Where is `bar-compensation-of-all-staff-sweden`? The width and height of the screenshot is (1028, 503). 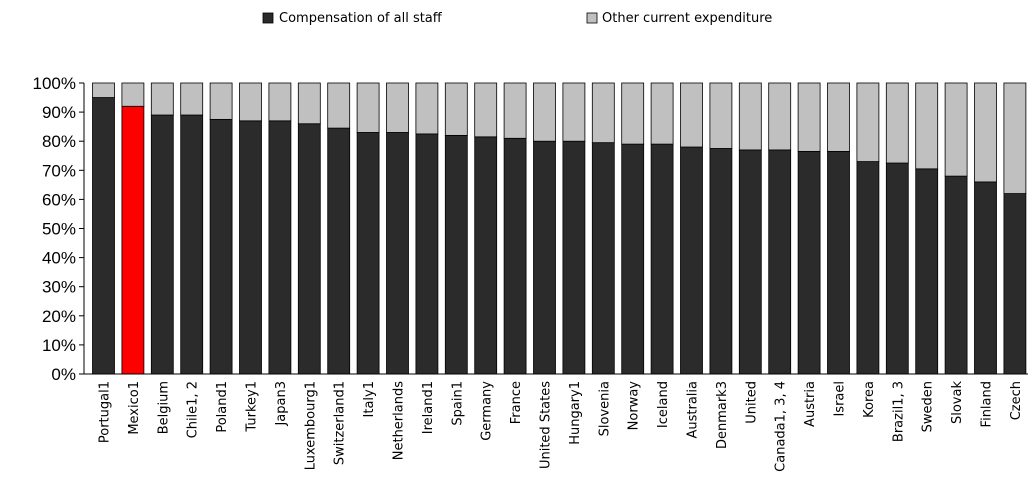
bar-compensation-of-all-staff-sweden is located at coordinates (927, 271).